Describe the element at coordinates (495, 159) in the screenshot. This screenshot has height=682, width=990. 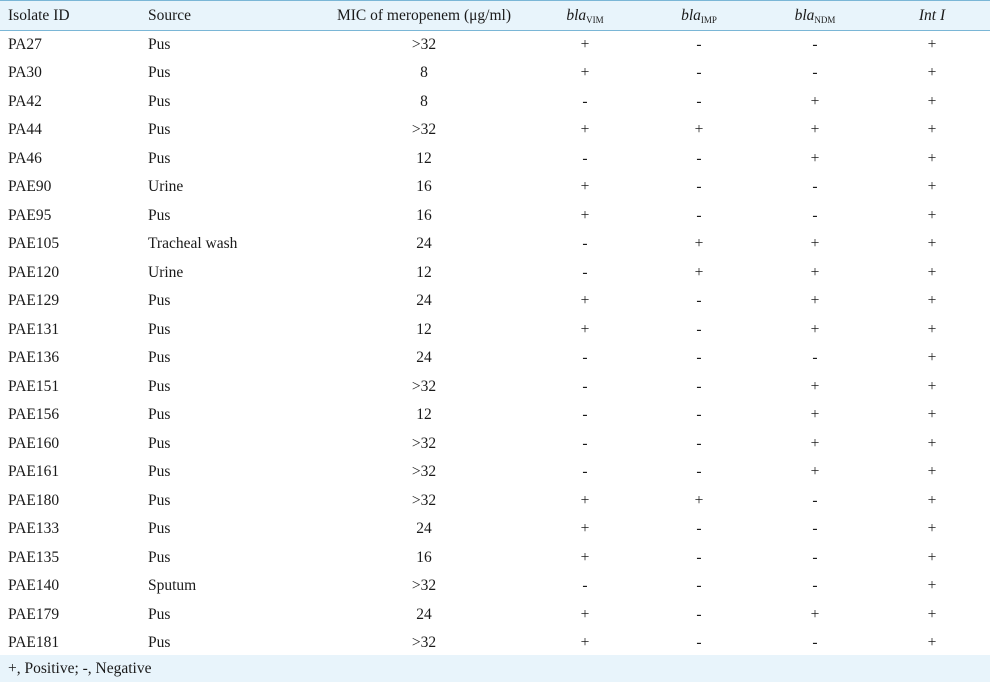
I see `table-row: PA46 Pus 12 - - + +` at that location.